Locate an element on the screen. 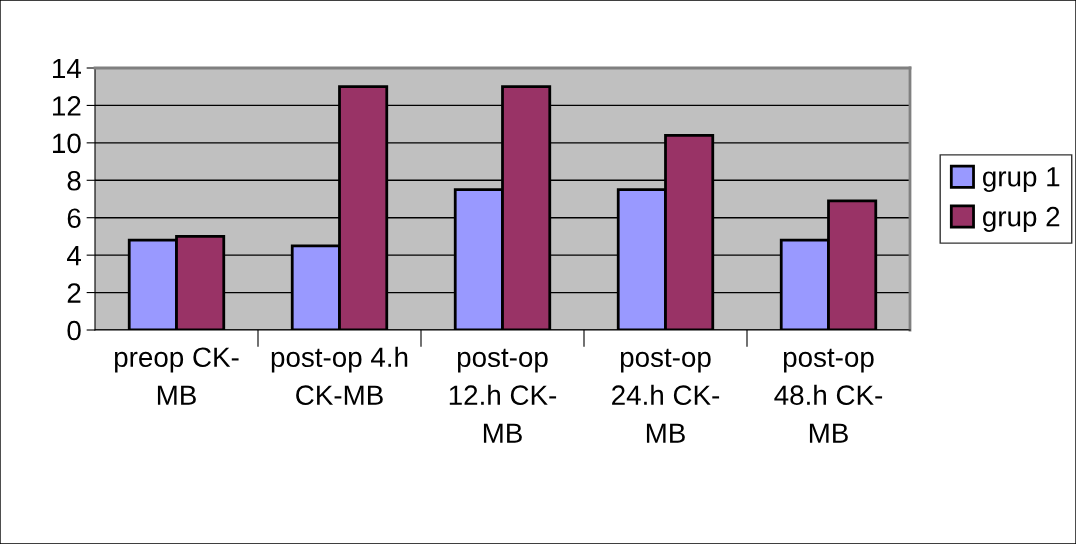 The width and height of the screenshot is (1076, 544). y-tick-label: 6 is located at coordinates (74, 218).